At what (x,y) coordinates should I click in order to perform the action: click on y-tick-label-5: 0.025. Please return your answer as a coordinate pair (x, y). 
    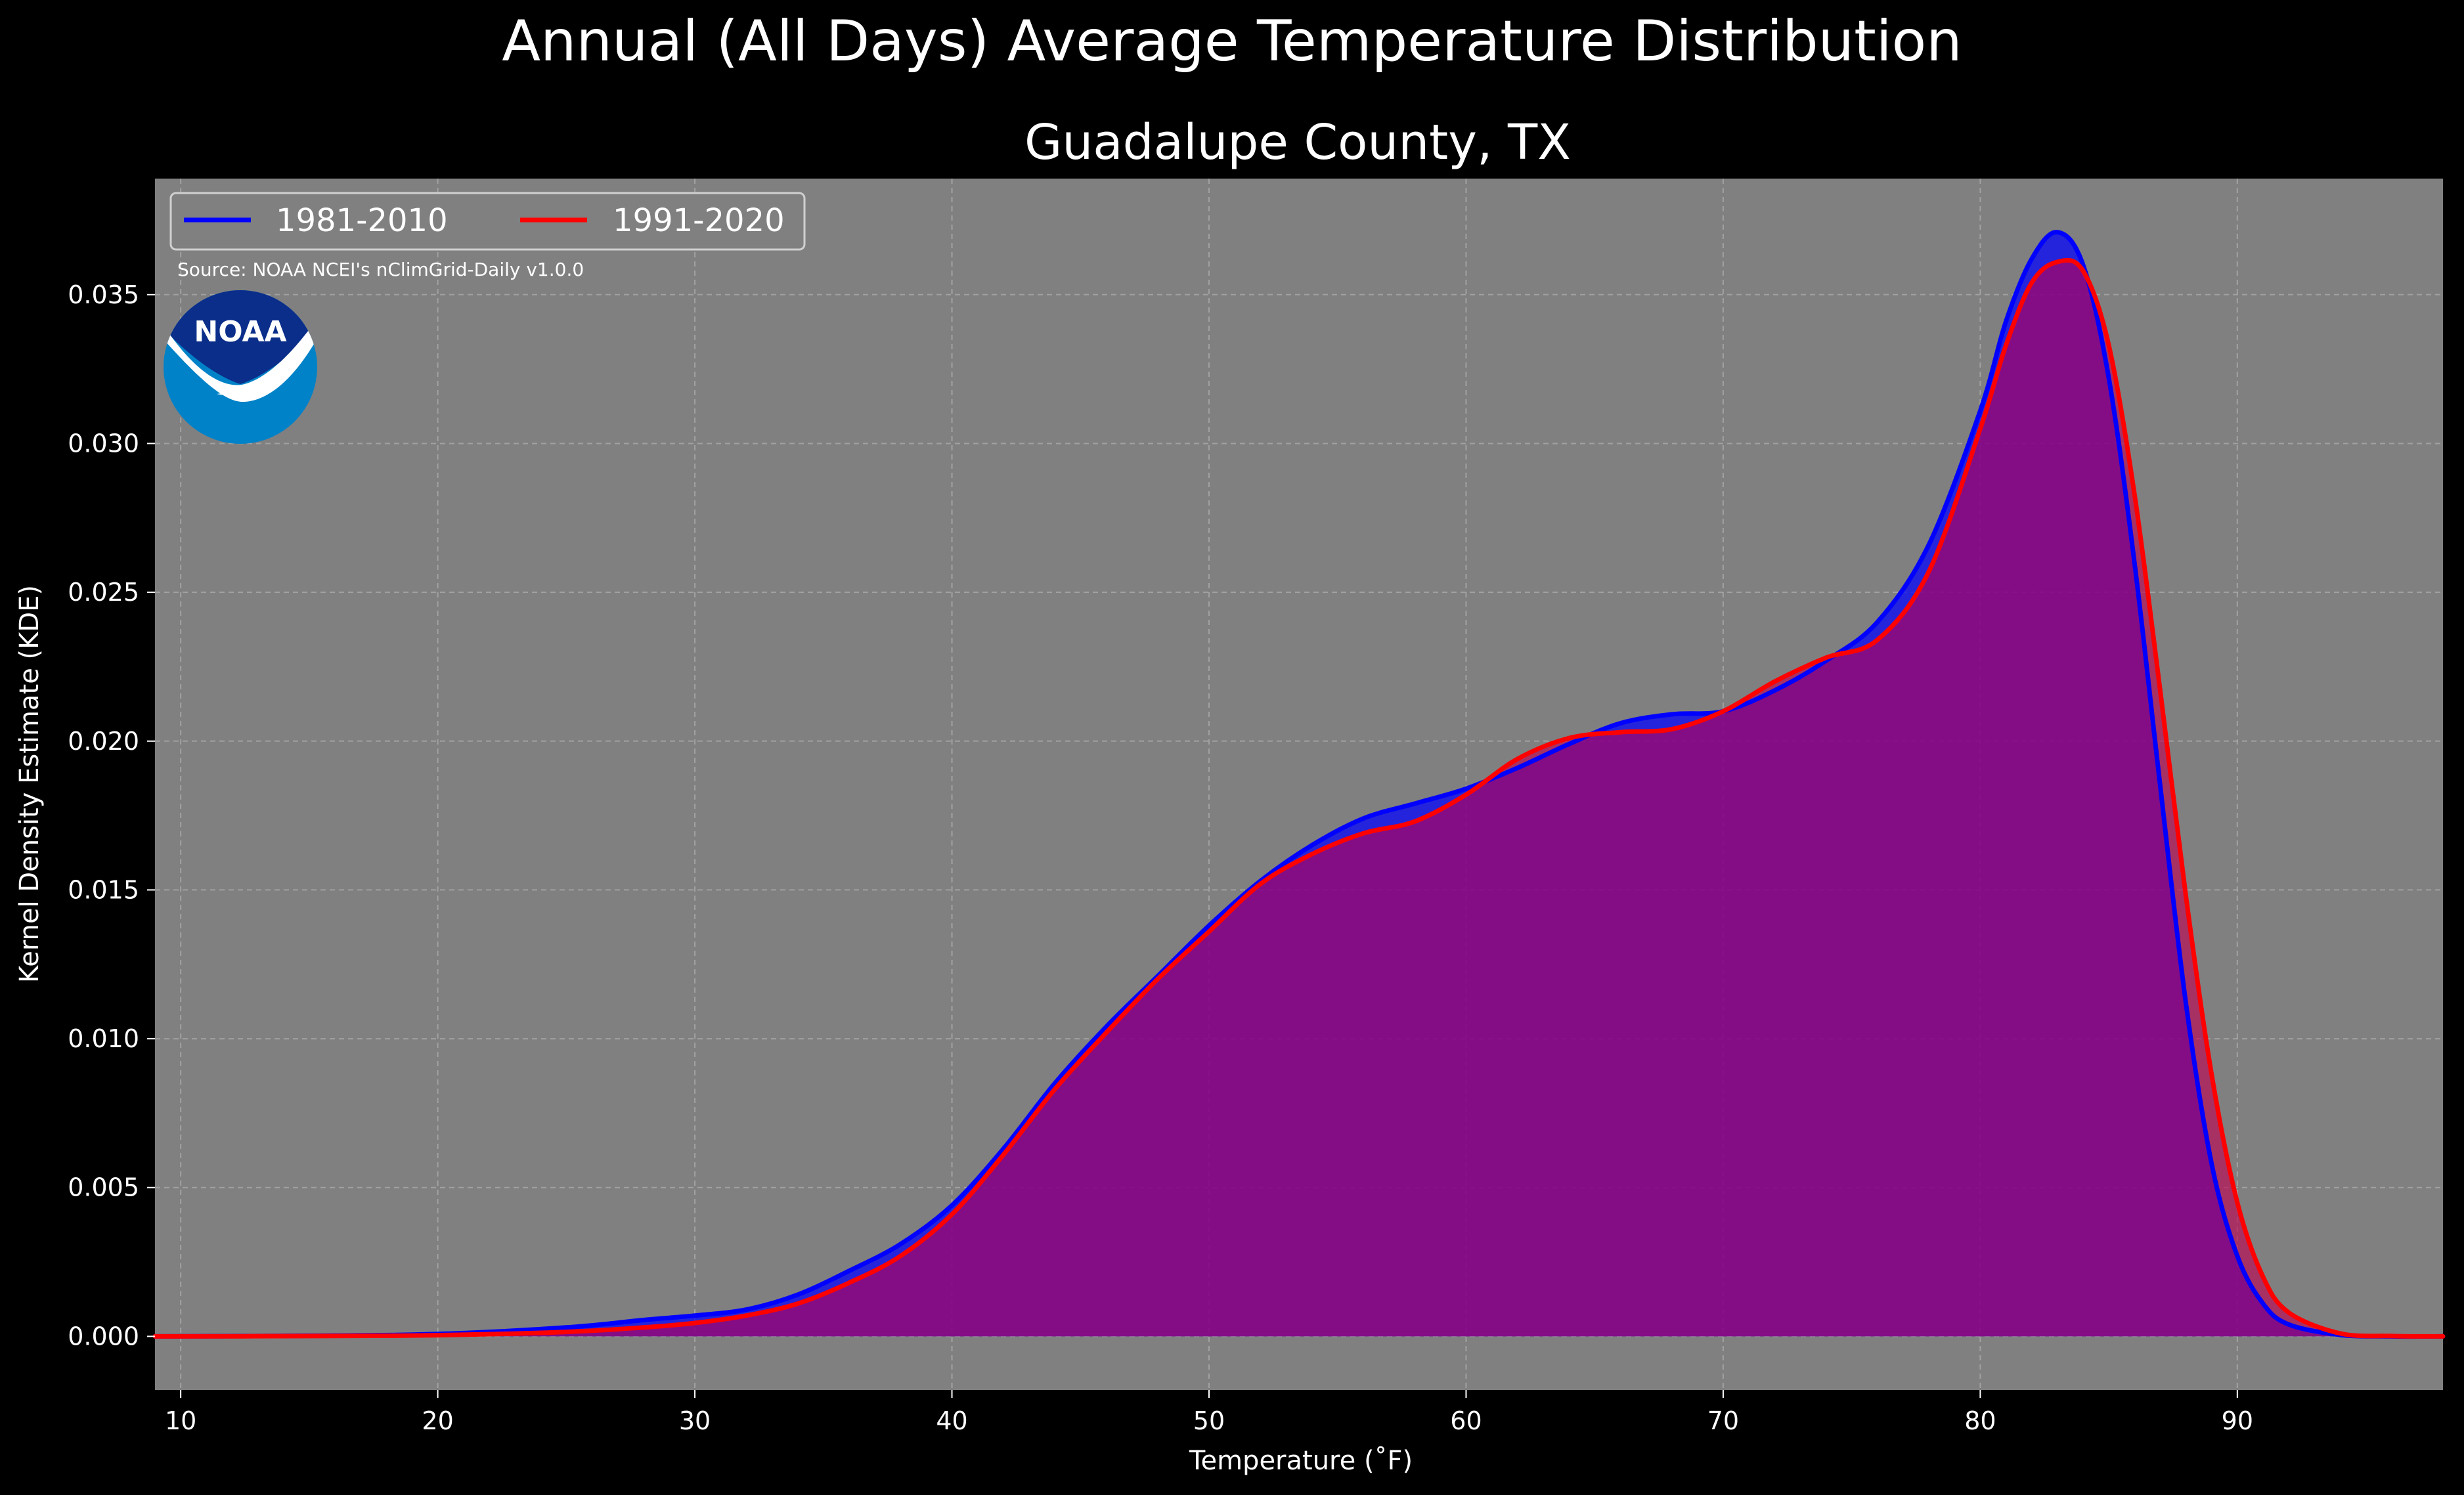
    Looking at the image, I should click on (103, 592).